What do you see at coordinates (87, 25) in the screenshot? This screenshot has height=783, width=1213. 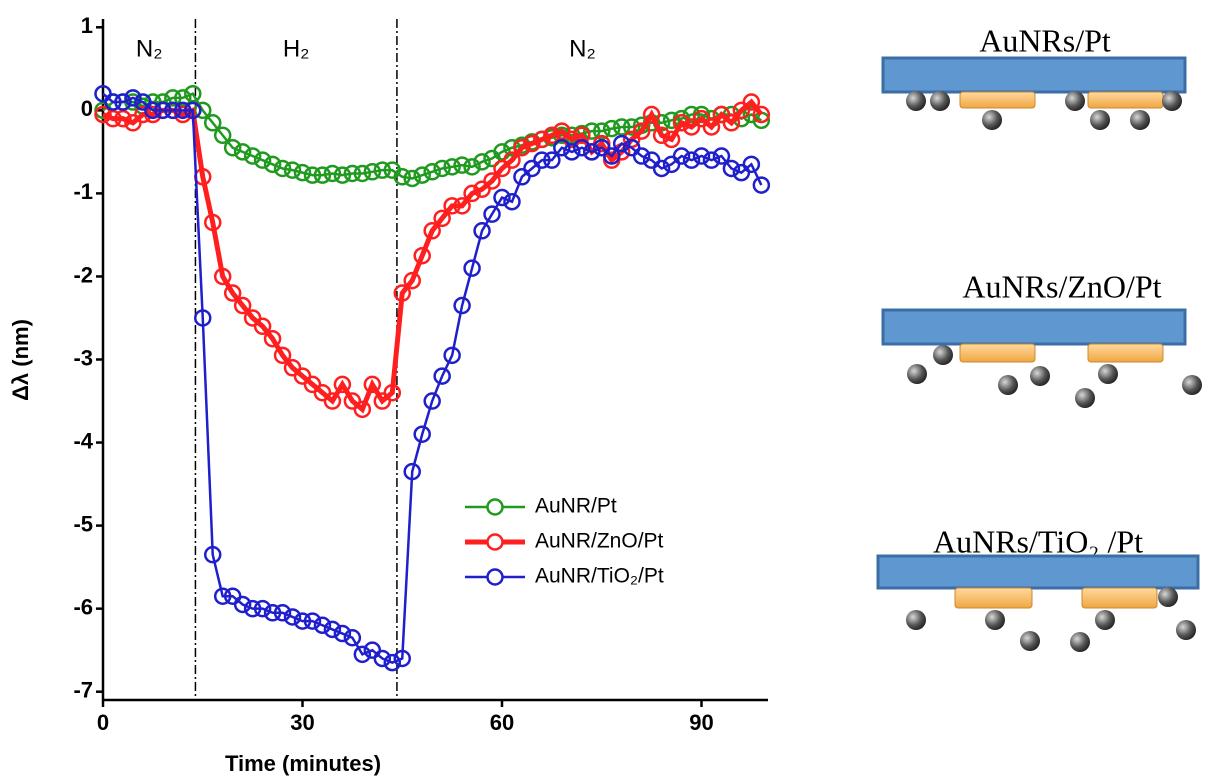 I see `y-tick-label: 1` at bounding box center [87, 25].